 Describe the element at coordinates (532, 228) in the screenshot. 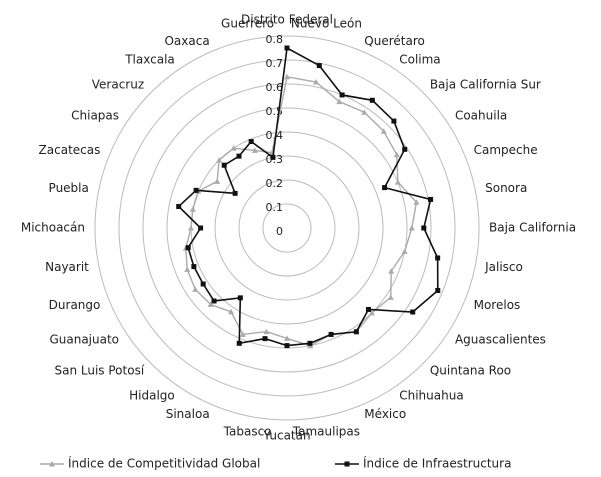

I see `category-label: Baja California` at that location.